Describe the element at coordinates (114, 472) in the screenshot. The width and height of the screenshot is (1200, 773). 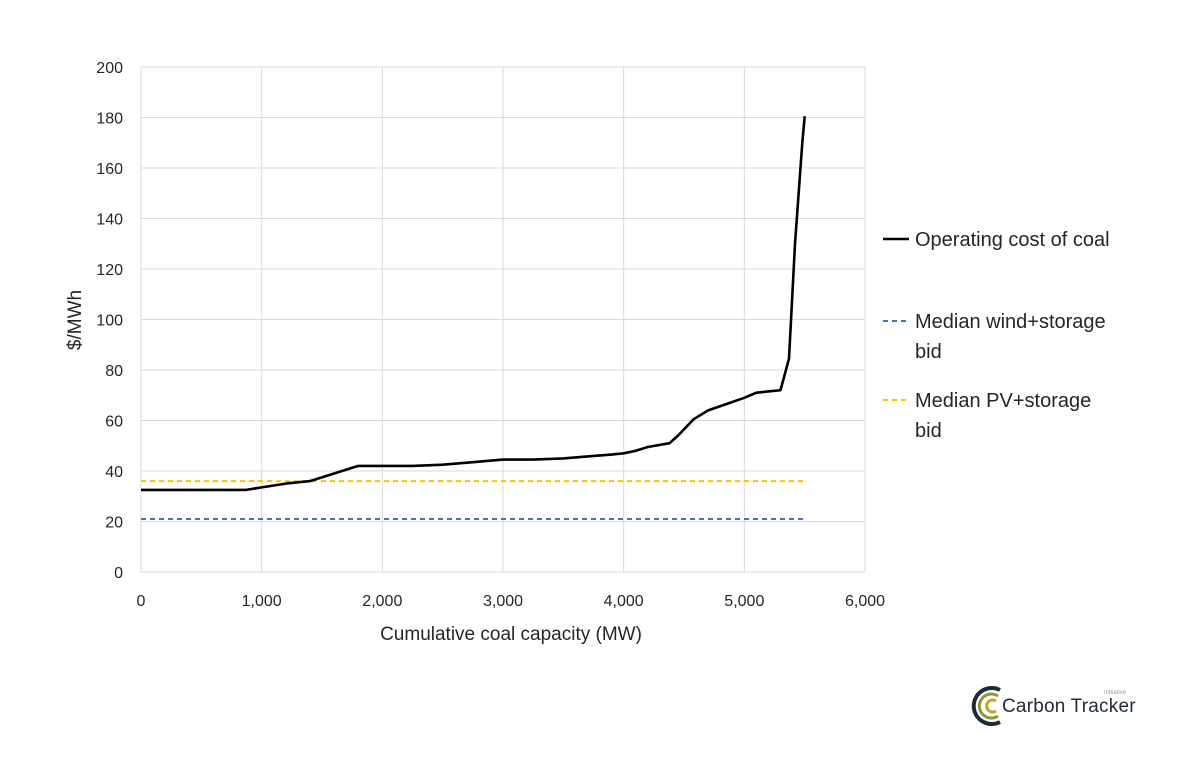
I see `y-tick-label: 40` at that location.